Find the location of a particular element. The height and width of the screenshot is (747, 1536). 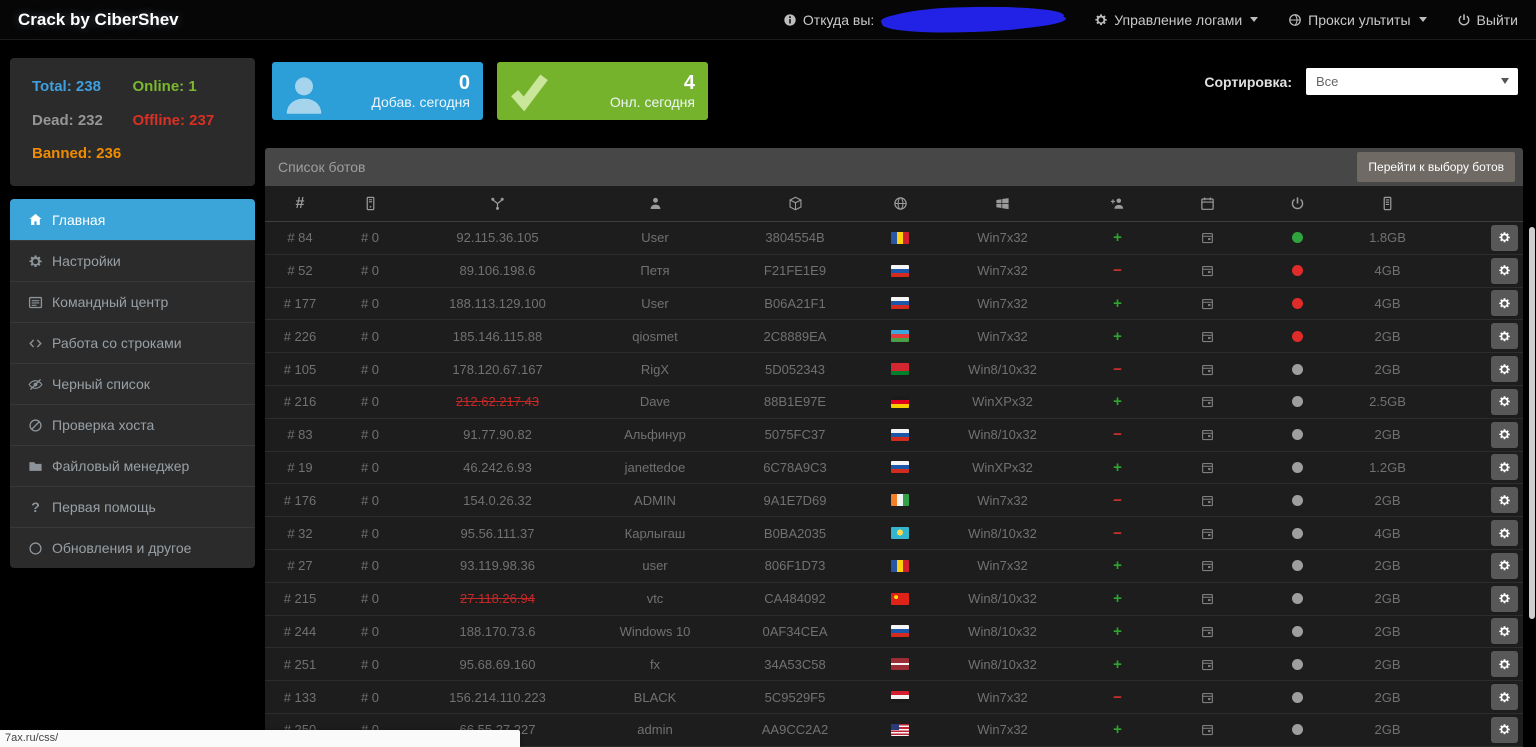

col-header-build-cube-icon is located at coordinates (795, 203).